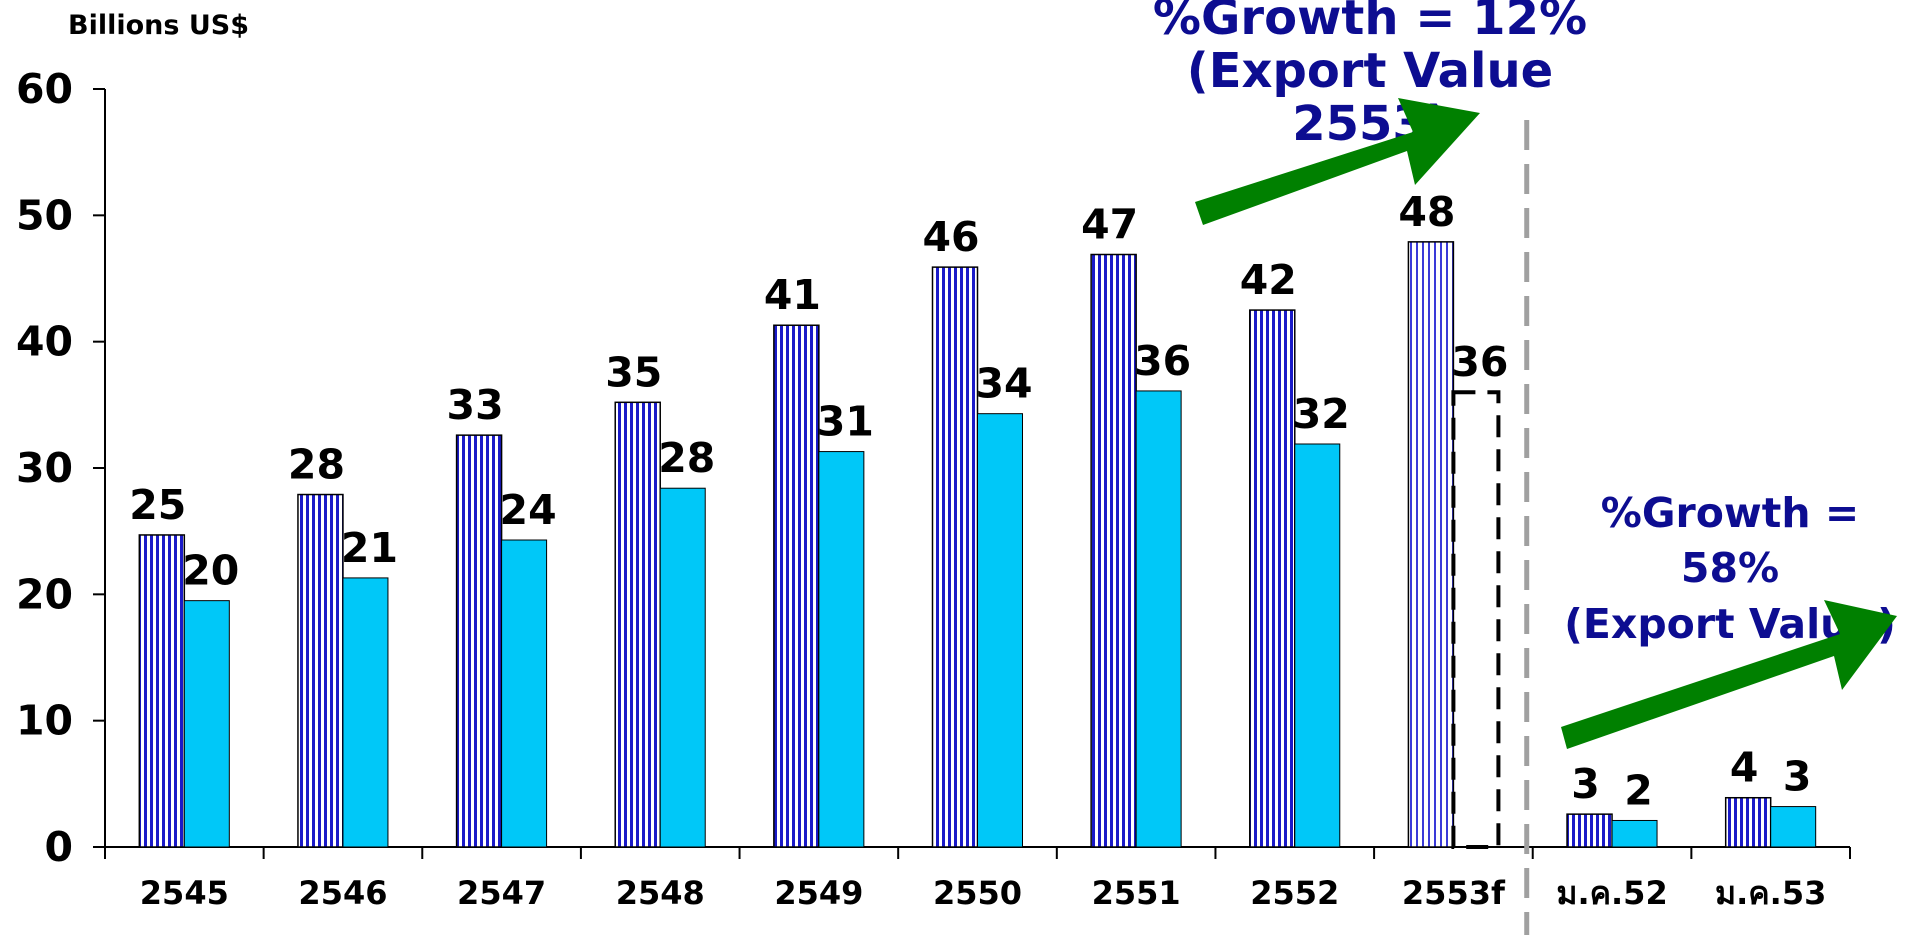 The width and height of the screenshot is (1912, 935). Describe the element at coordinates (44, 594) in the screenshot. I see `y-tick-label: 20` at that location.